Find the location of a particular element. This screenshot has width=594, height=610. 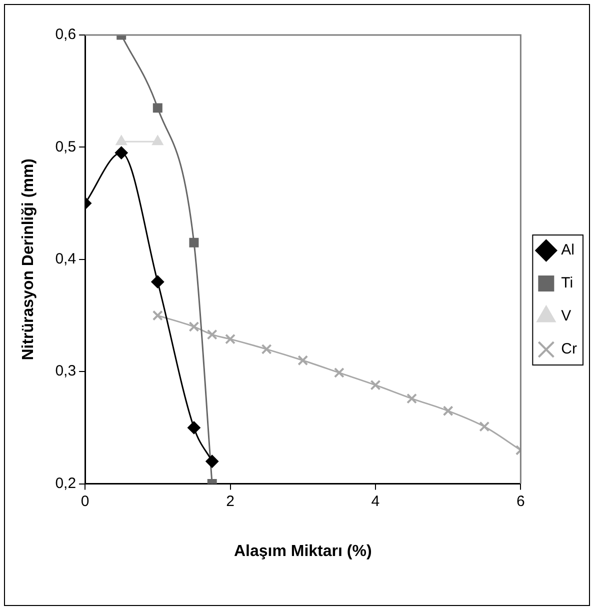

x-axis-title: Alaşım Miktarı (%) is located at coordinates (303, 551).